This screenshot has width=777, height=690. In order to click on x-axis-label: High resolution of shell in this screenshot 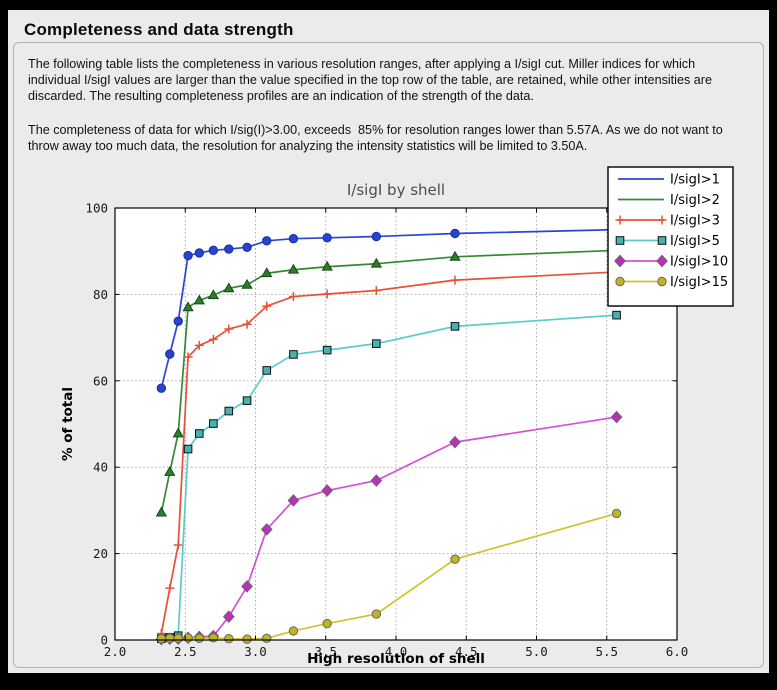, I will do `click(396, 659)`.